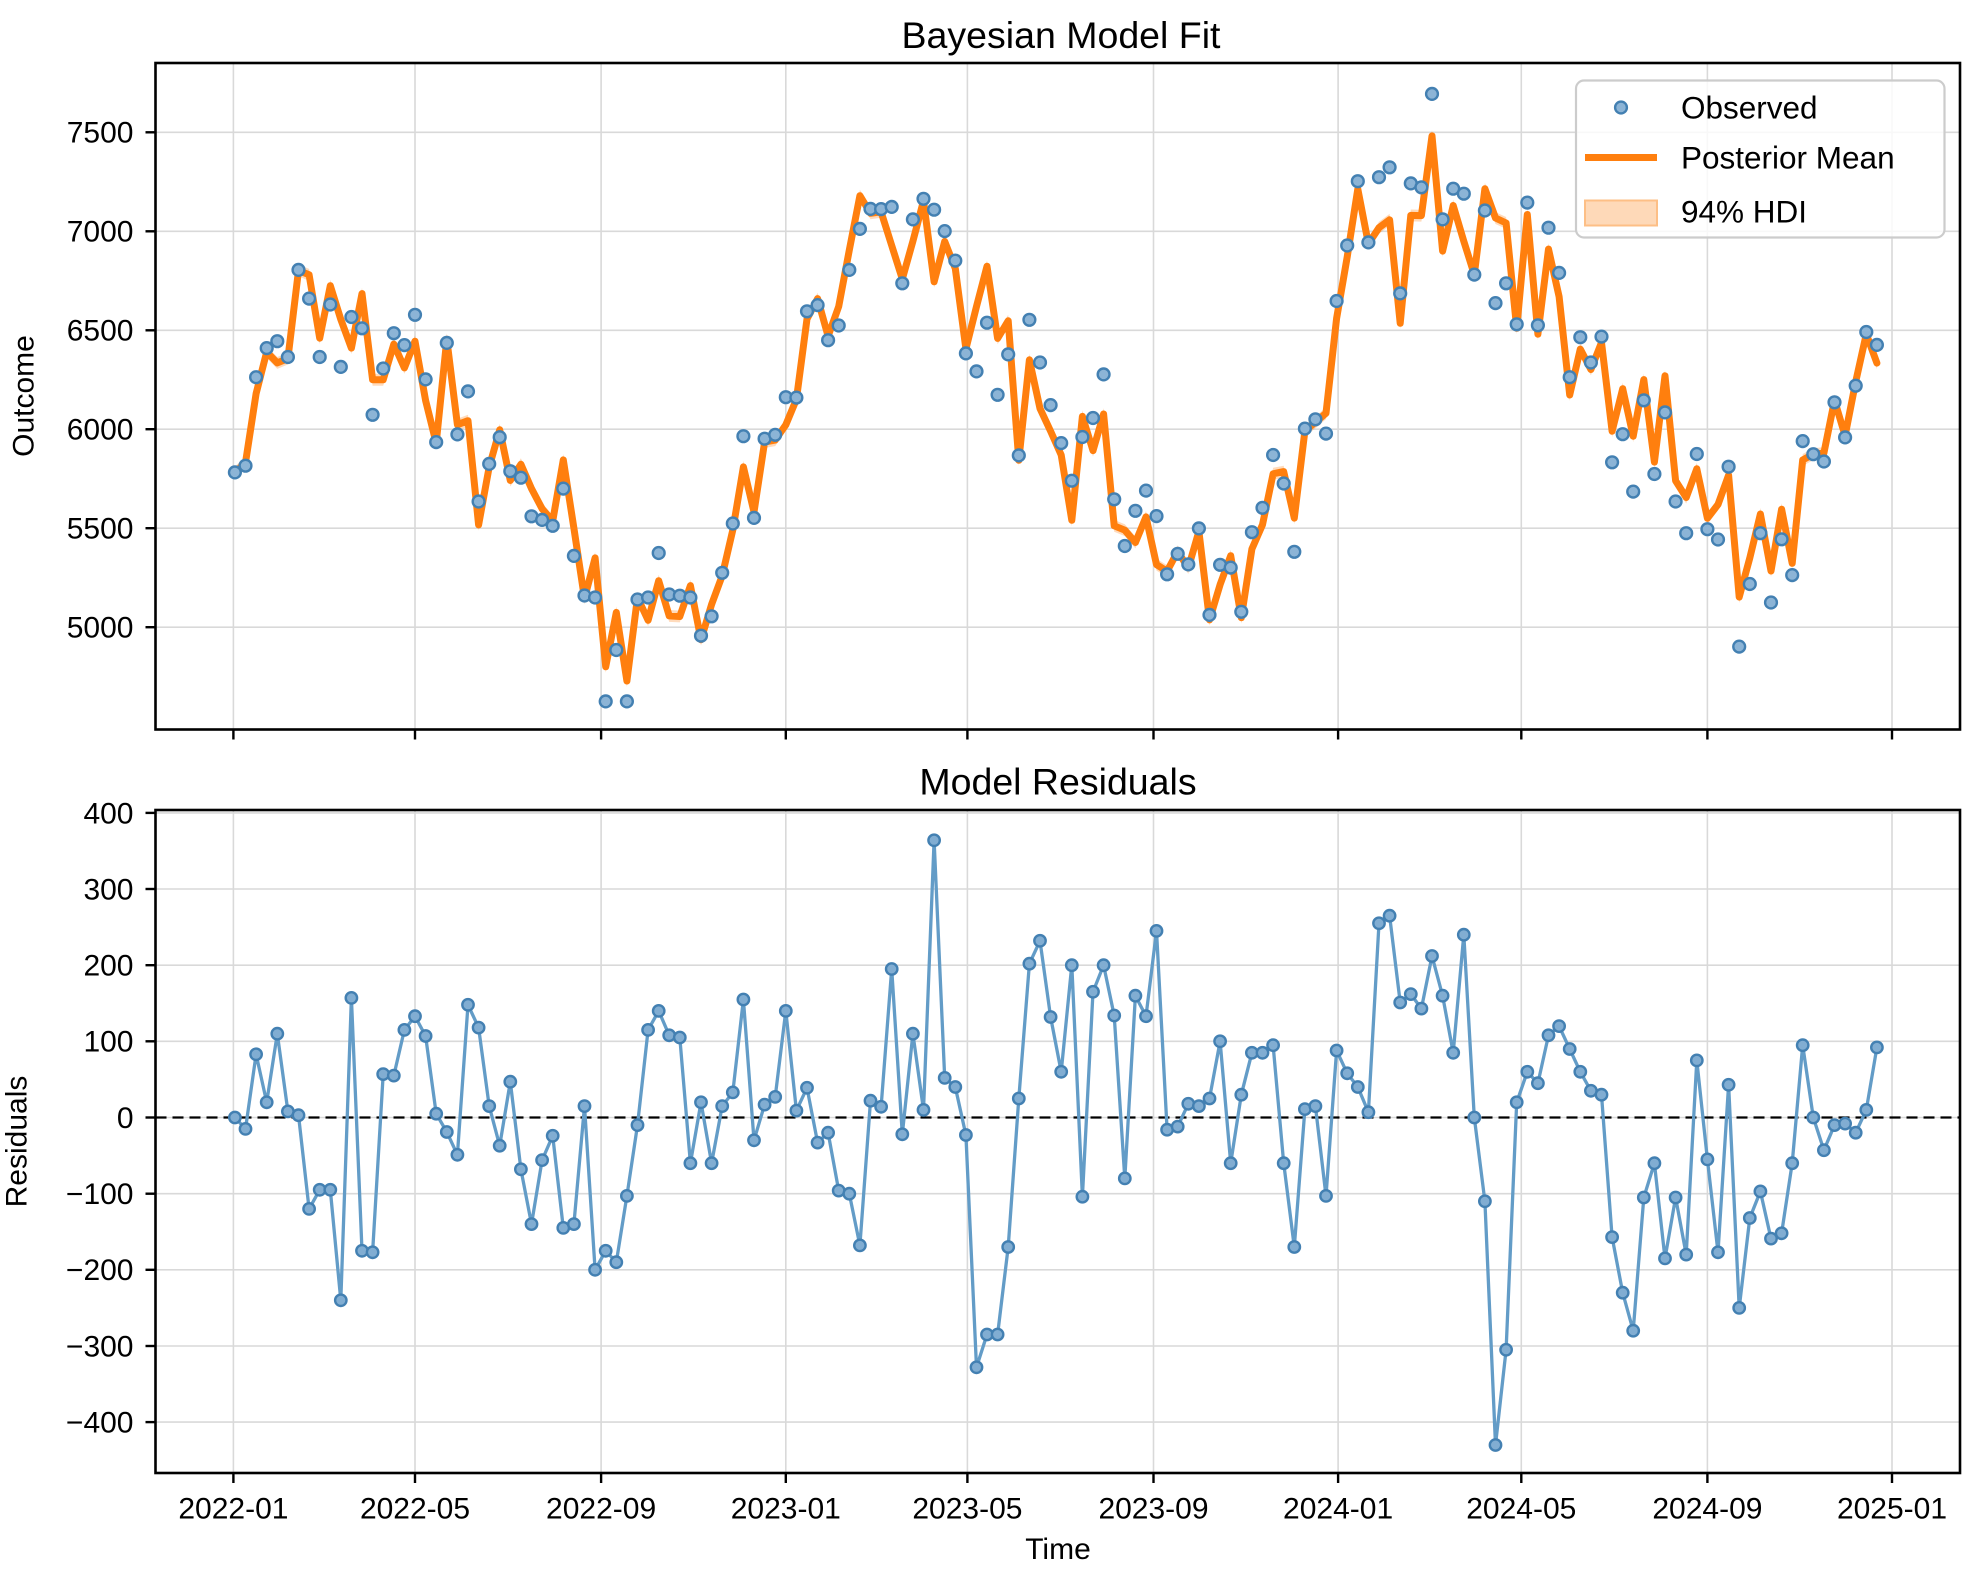 Image resolution: width=1979 pixels, height=1587 pixels. What do you see at coordinates (1061, 35) in the screenshot?
I see `svg-text: Bayesian Model Fit` at bounding box center [1061, 35].